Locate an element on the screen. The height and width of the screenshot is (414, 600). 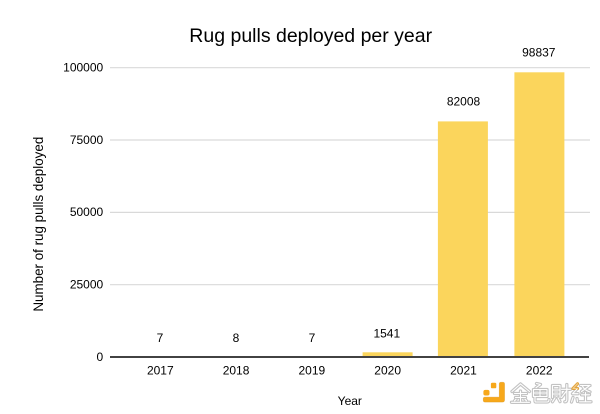
svg-text: 2019 is located at coordinates (311, 370).